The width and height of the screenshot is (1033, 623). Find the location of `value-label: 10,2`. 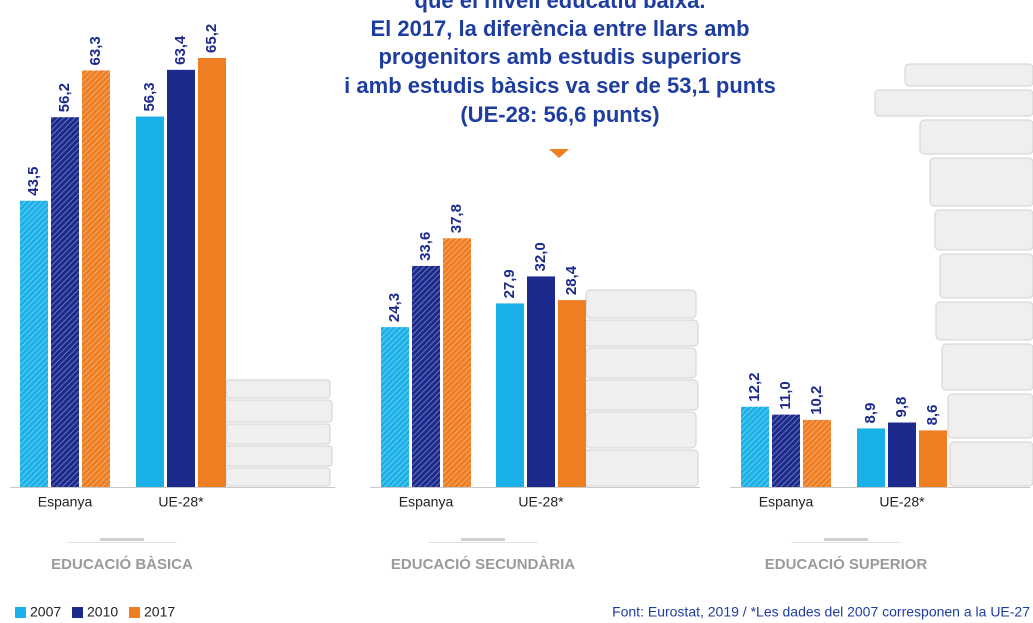

value-label: 10,2 is located at coordinates (816, 400).